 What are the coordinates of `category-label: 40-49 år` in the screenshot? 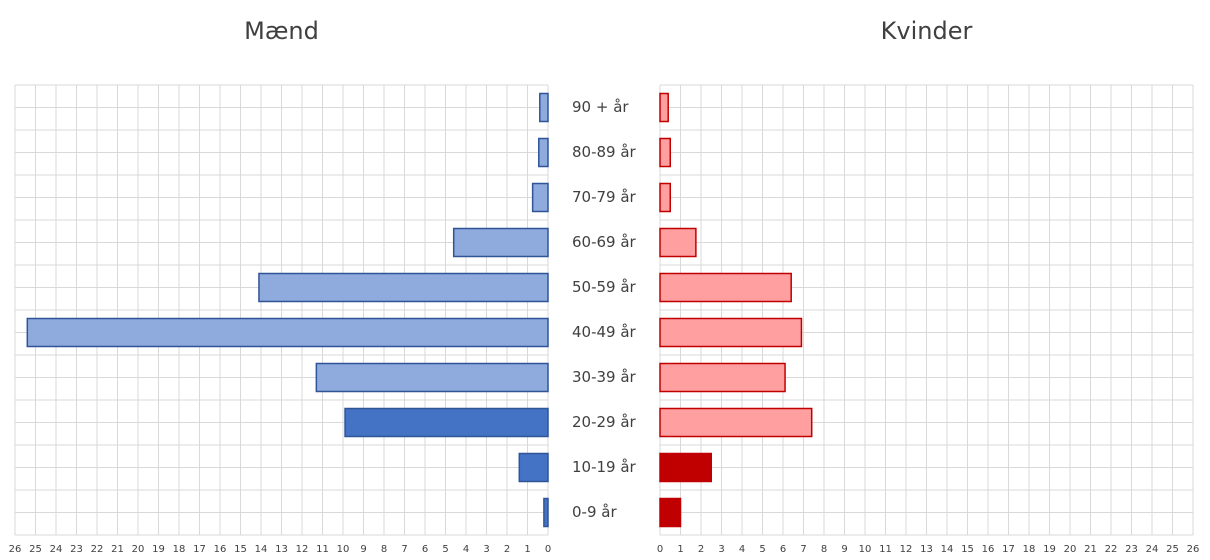 It's located at (604, 332).